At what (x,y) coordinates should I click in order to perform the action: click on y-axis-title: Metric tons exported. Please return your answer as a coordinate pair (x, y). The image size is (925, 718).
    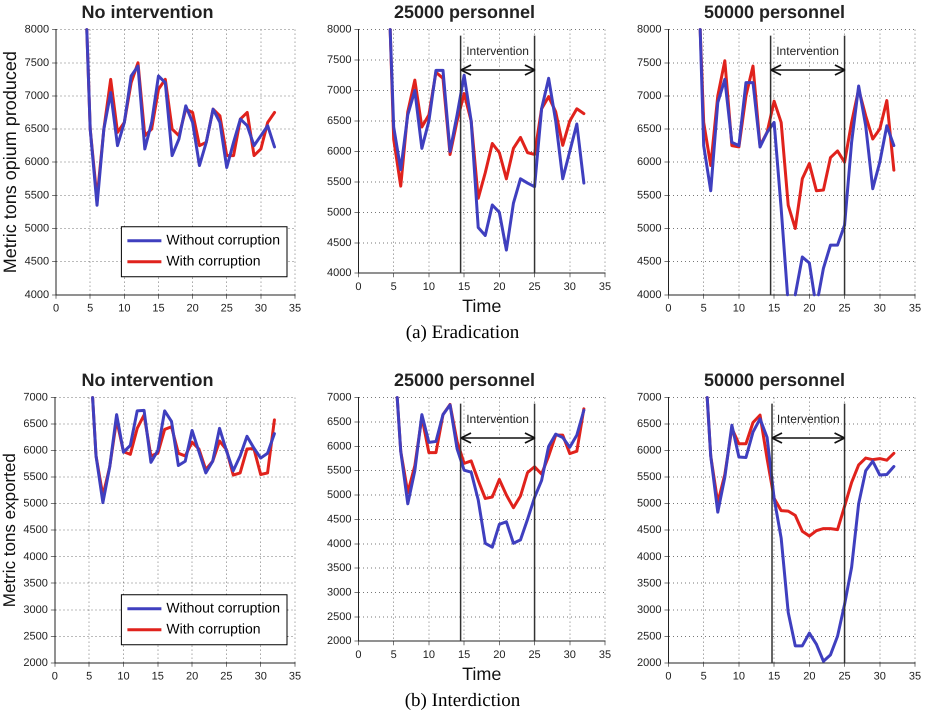
    Looking at the image, I should click on (9, 530).